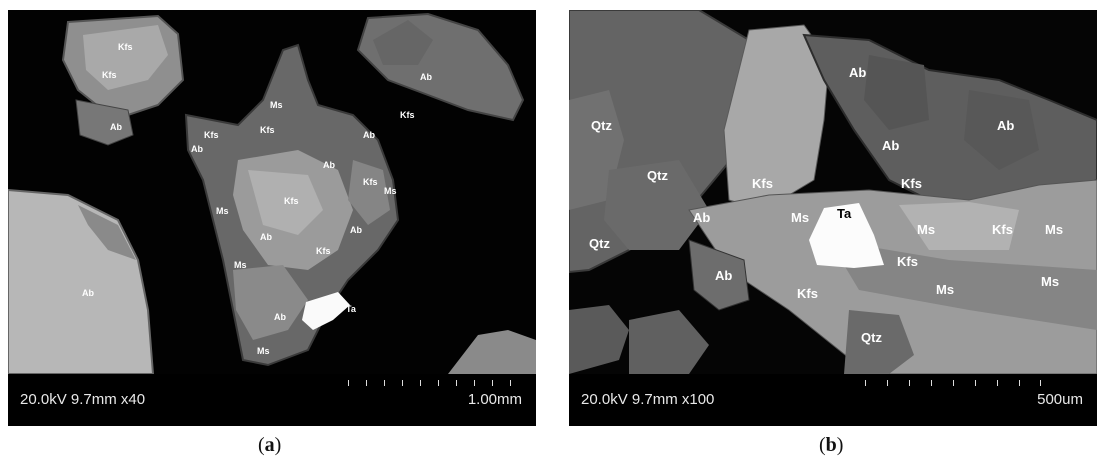 This screenshot has width=1106, height=461. I want to click on caption-letter: b, so click(831, 445).